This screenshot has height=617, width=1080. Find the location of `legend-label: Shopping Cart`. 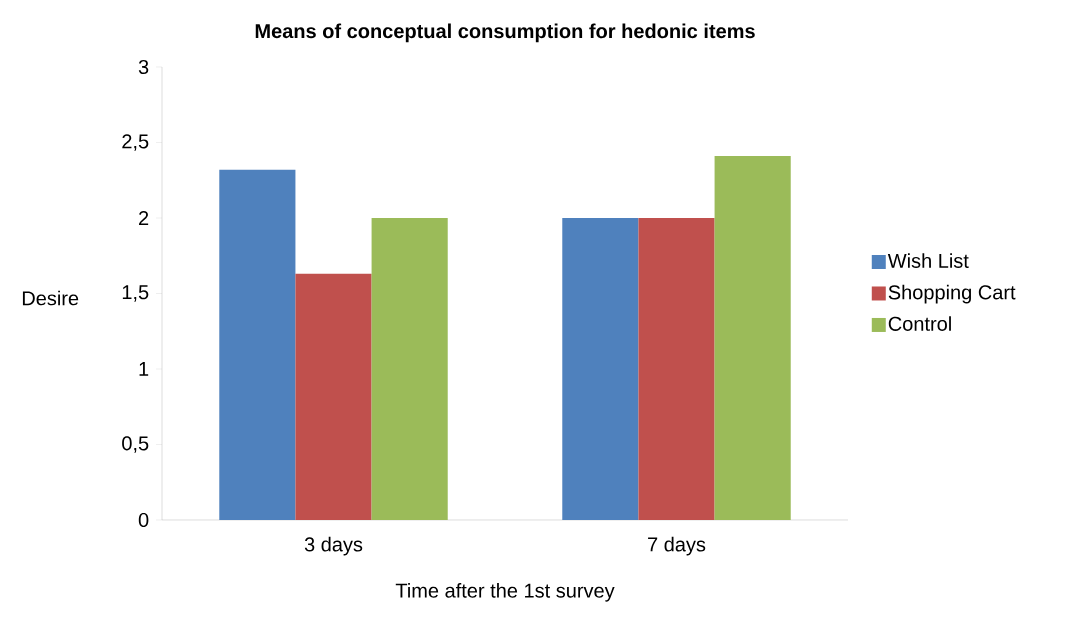

legend-label: Shopping Cart is located at coordinates (952, 294).